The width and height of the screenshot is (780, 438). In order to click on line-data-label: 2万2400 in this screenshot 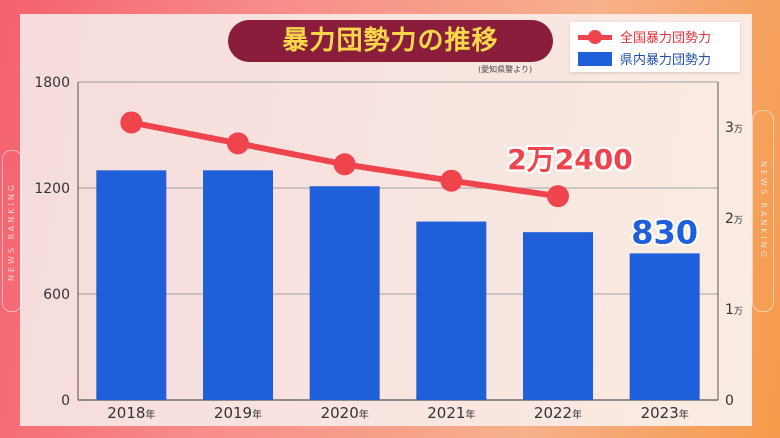, I will do `click(570, 159)`.